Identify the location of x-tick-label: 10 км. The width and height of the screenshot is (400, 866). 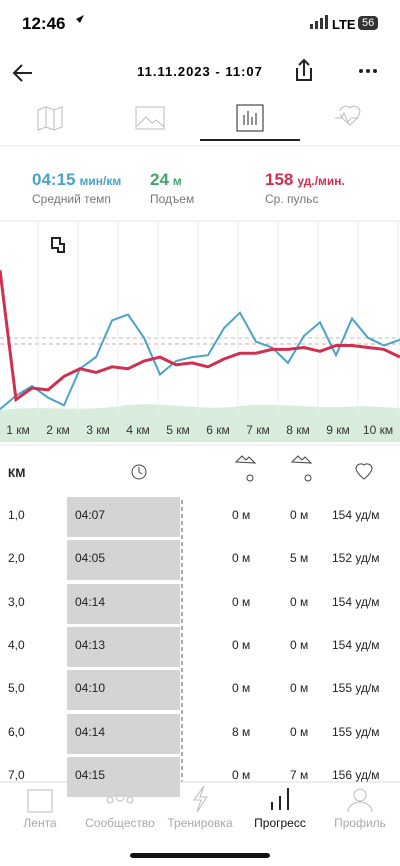
(378, 430).